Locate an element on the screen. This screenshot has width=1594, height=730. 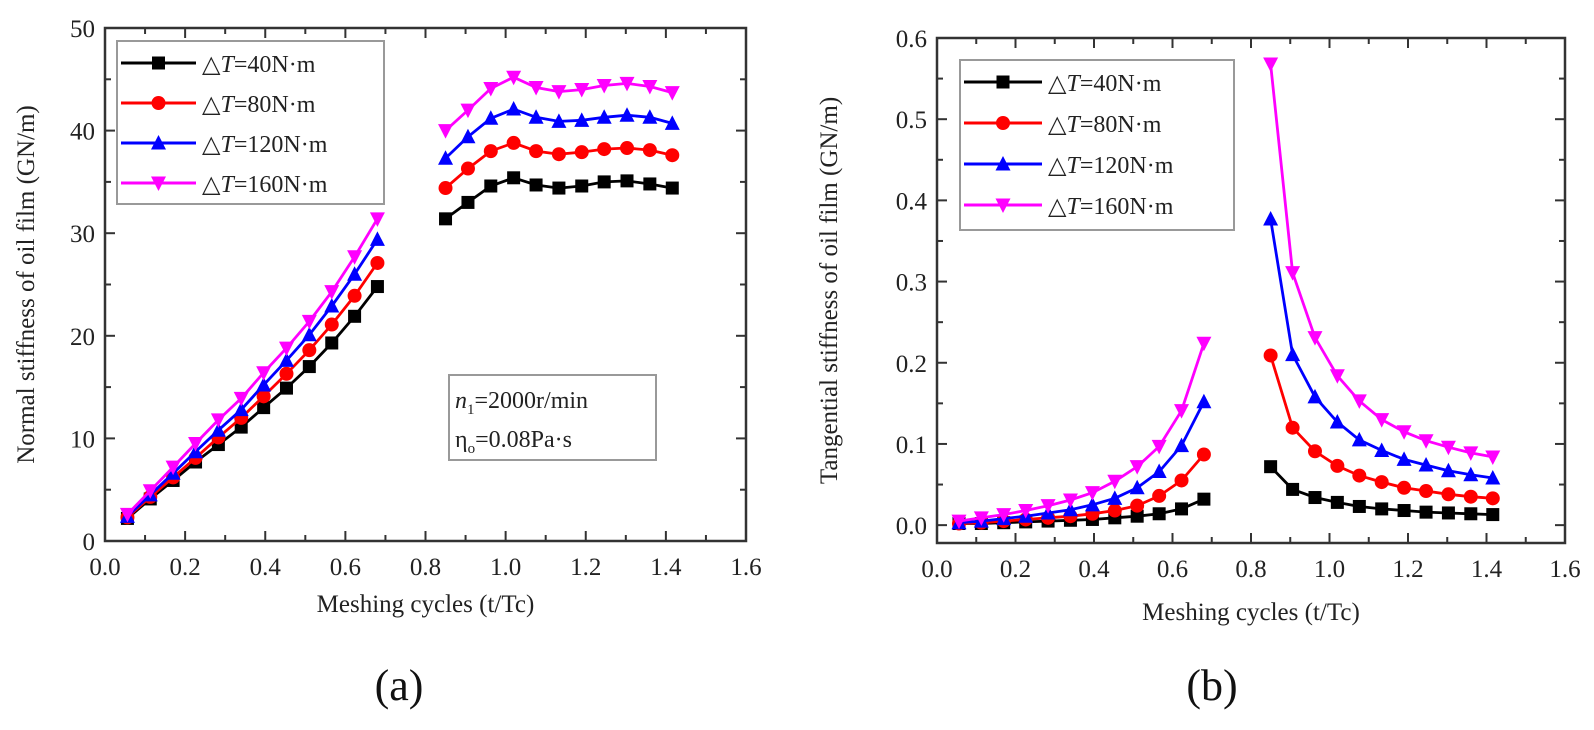
legend: △T=40N·m△T=80N·m△T=120N·m△T=160N·m is located at coordinates (250, 122).